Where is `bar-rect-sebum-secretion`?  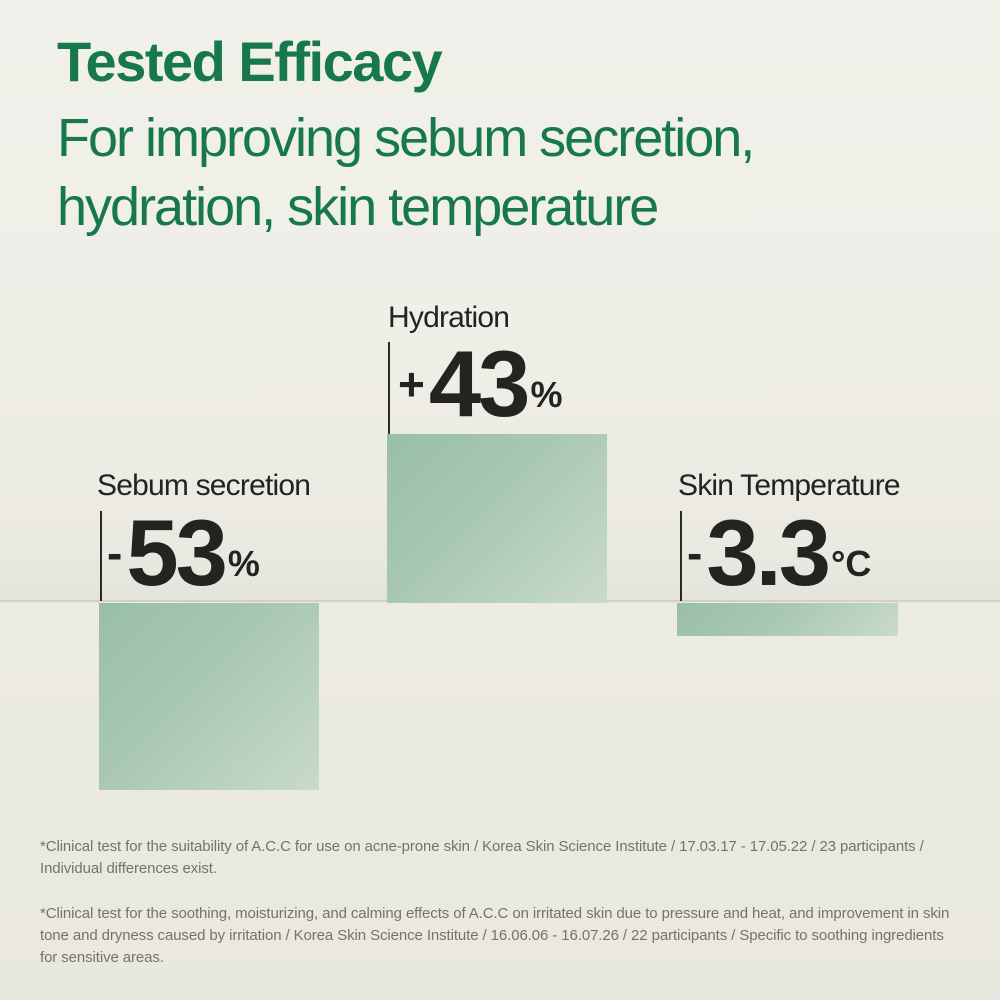
bar-rect-sebum-secretion is located at coordinates (209, 696).